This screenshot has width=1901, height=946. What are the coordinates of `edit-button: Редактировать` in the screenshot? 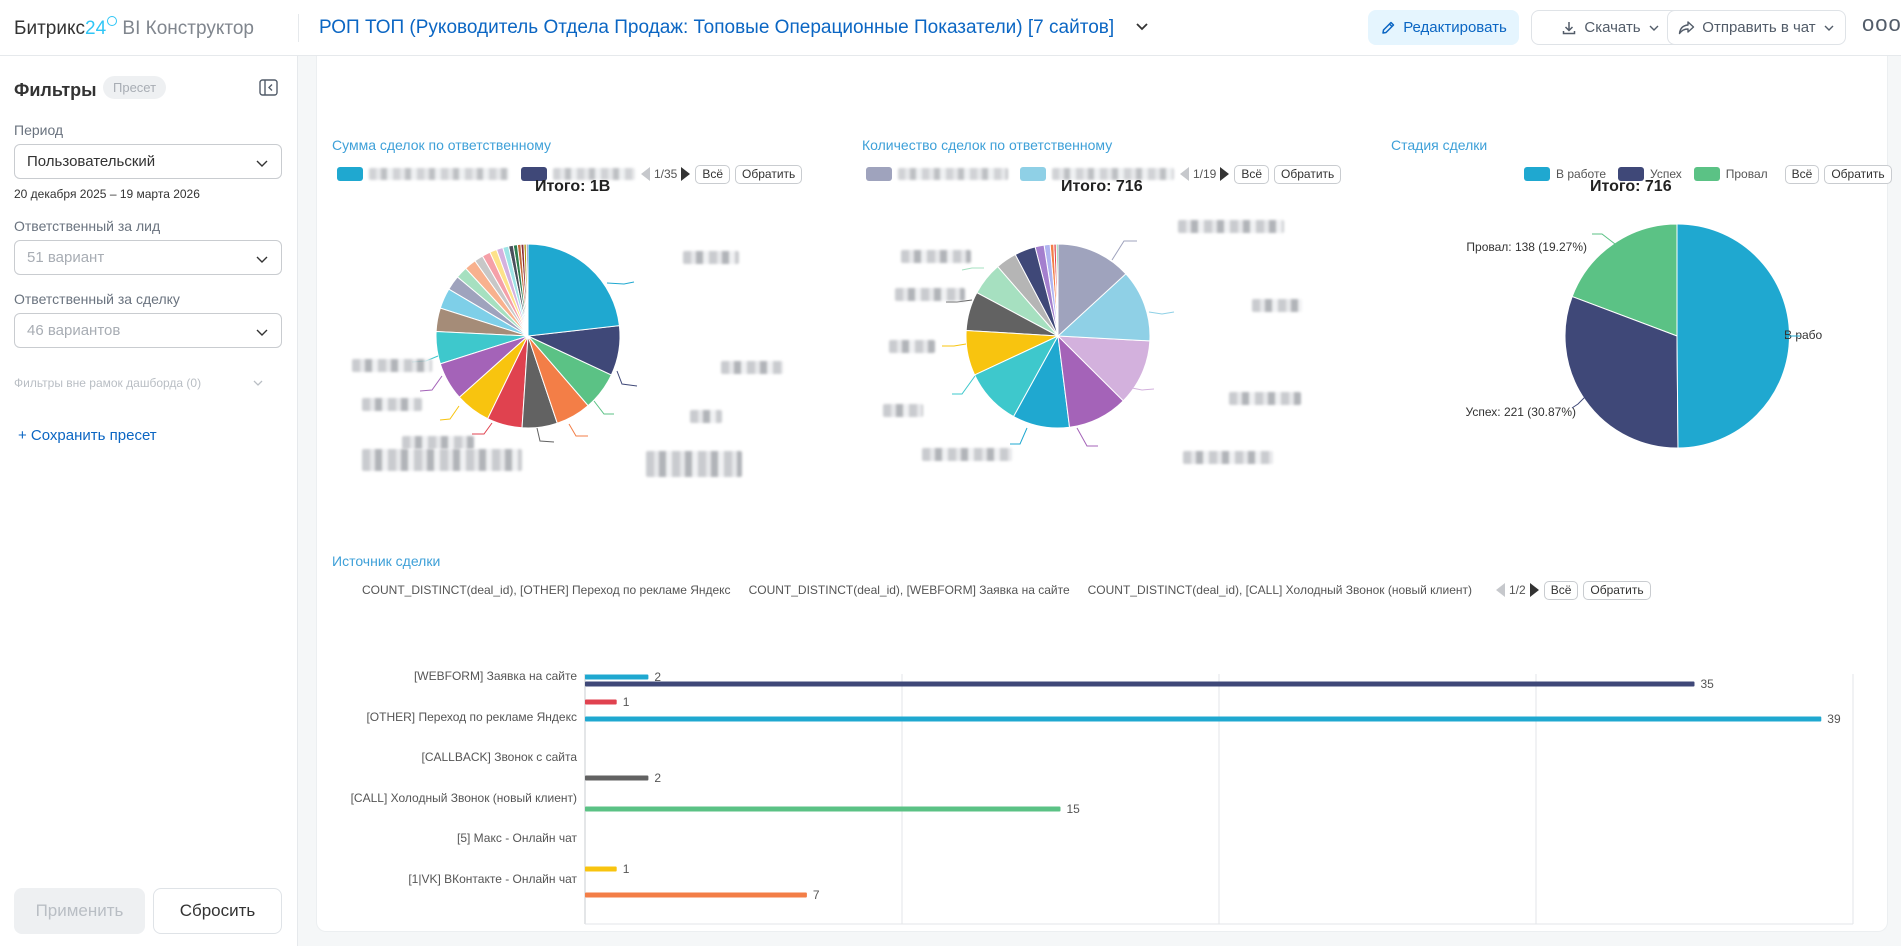 It's located at (1443, 27).